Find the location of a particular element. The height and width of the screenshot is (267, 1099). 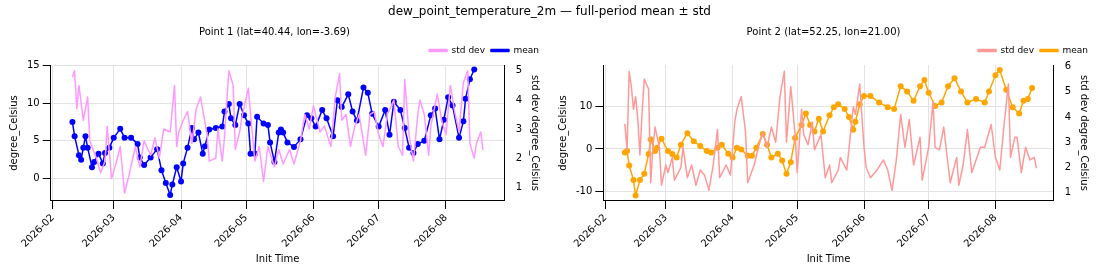

chart-title: Point 2 (lat=52.25, lon=21.00) is located at coordinates (823, 31).